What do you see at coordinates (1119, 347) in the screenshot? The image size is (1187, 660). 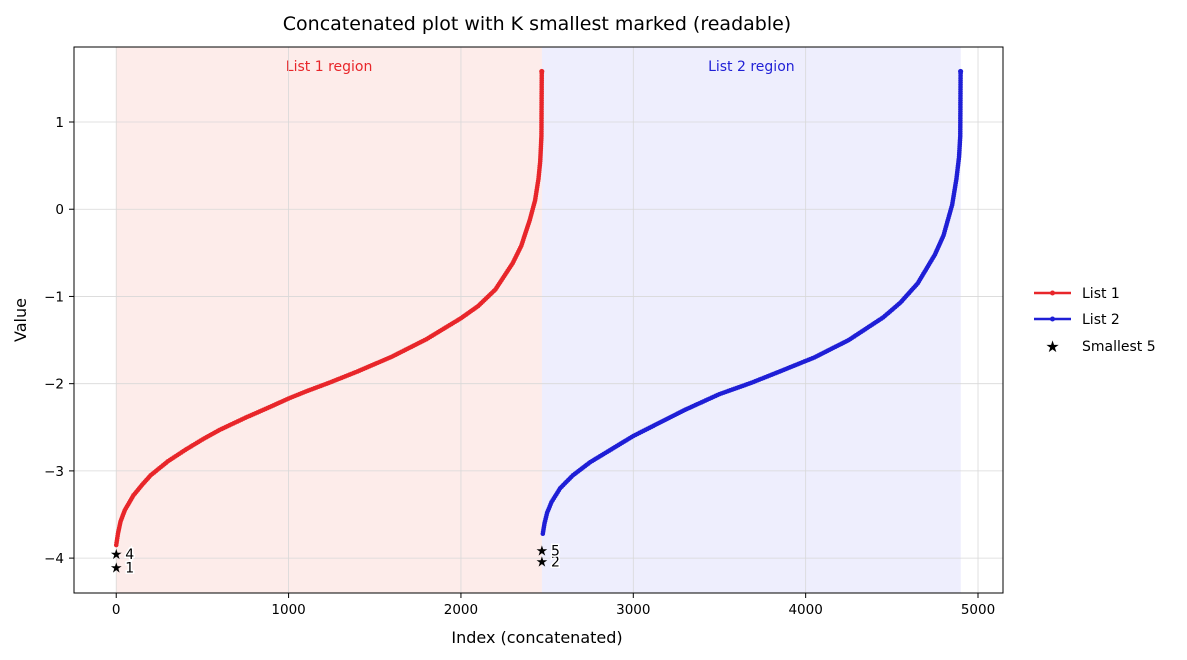 I see `legend-label-smallest: Smallest 5` at bounding box center [1119, 347].